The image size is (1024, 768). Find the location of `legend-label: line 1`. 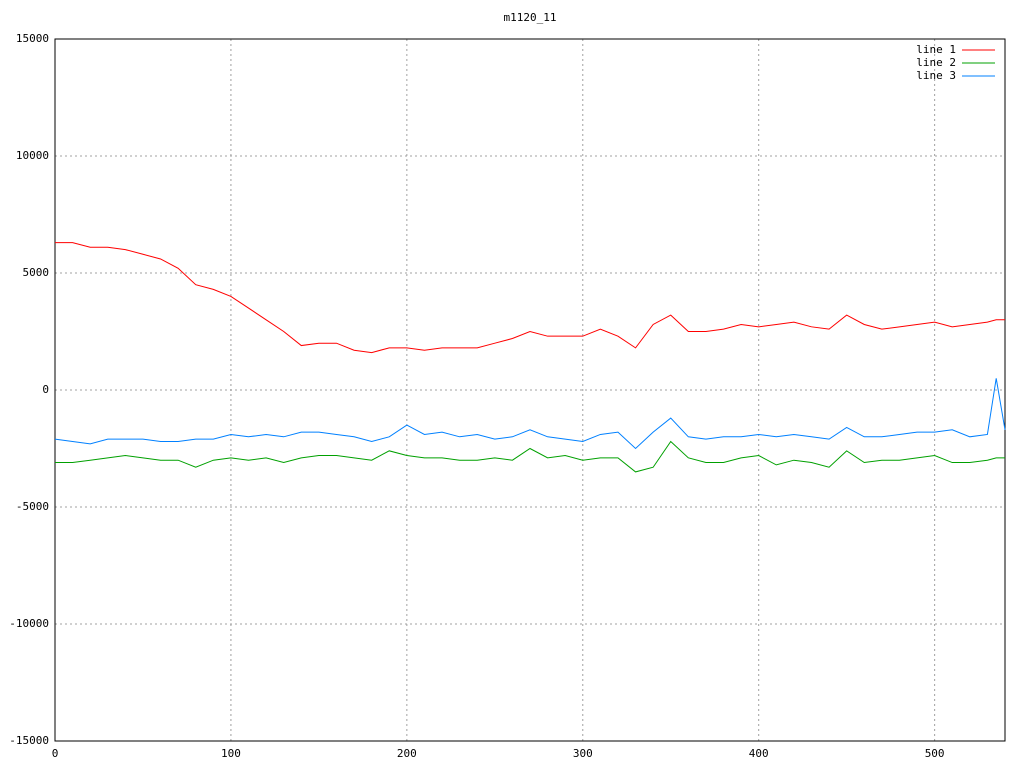

legend-label: line 1 is located at coordinates (936, 49).